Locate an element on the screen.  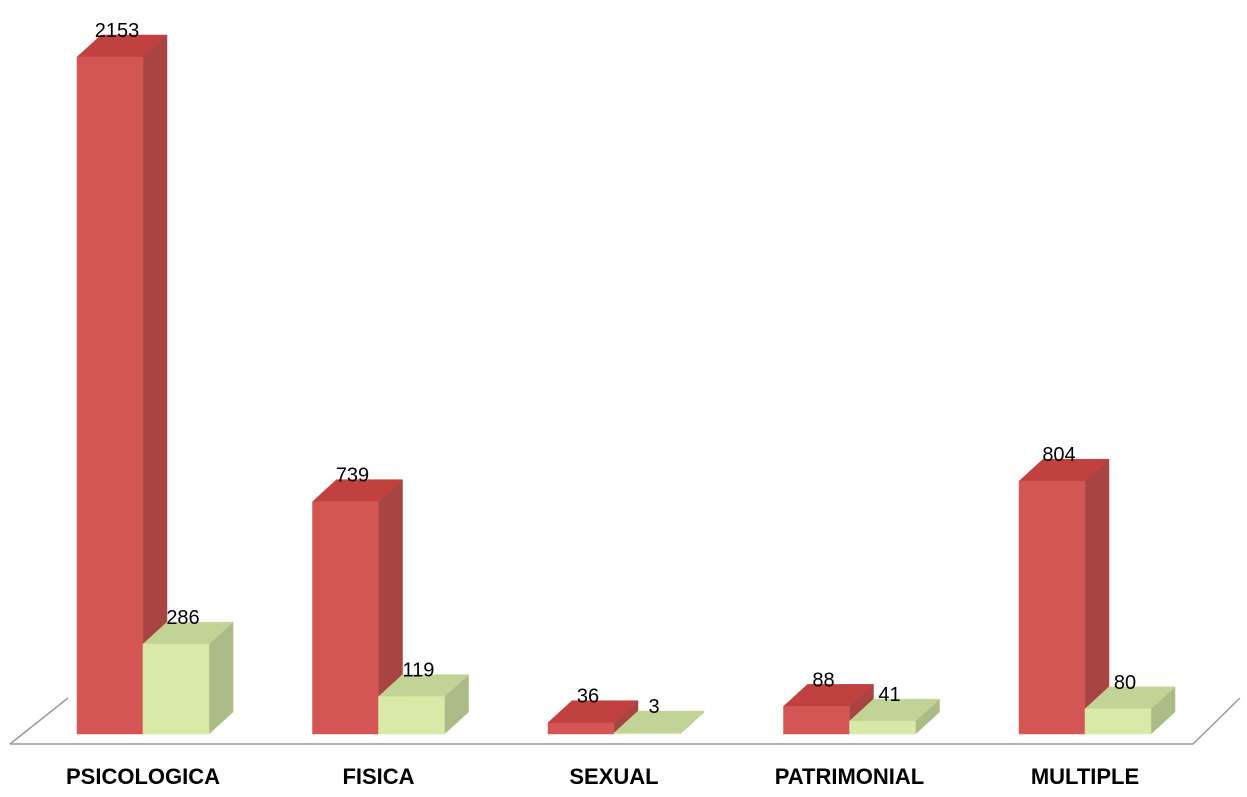
category-label: MULTIPLE is located at coordinates (1085, 776).